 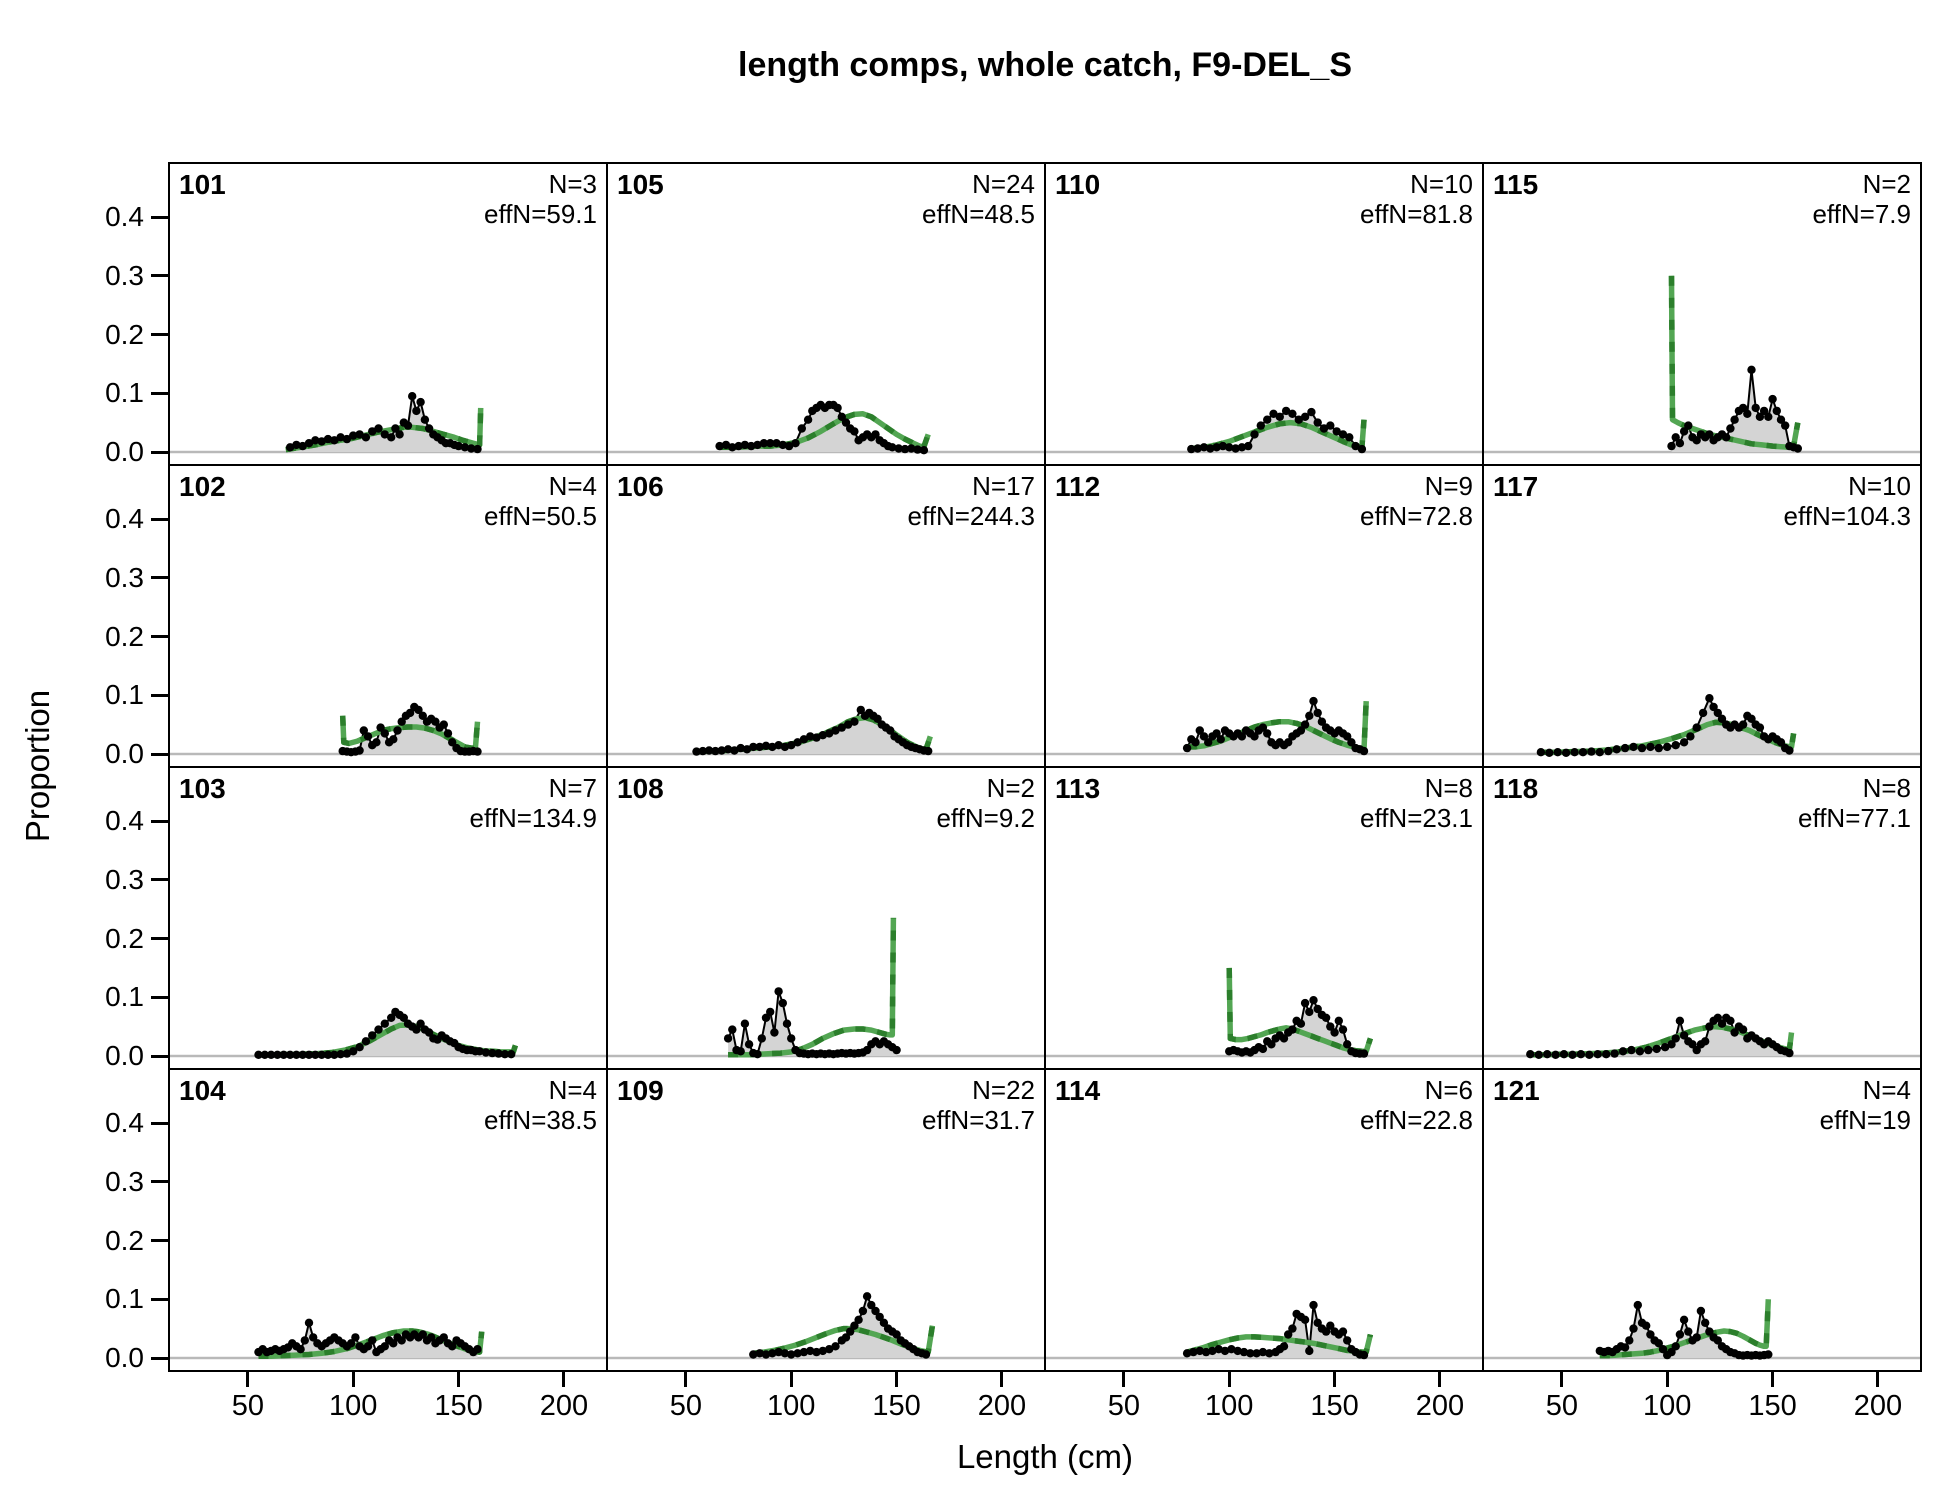 I want to click on panel-110: 110 N=10 effN=81.8, so click(x=1264, y=314).